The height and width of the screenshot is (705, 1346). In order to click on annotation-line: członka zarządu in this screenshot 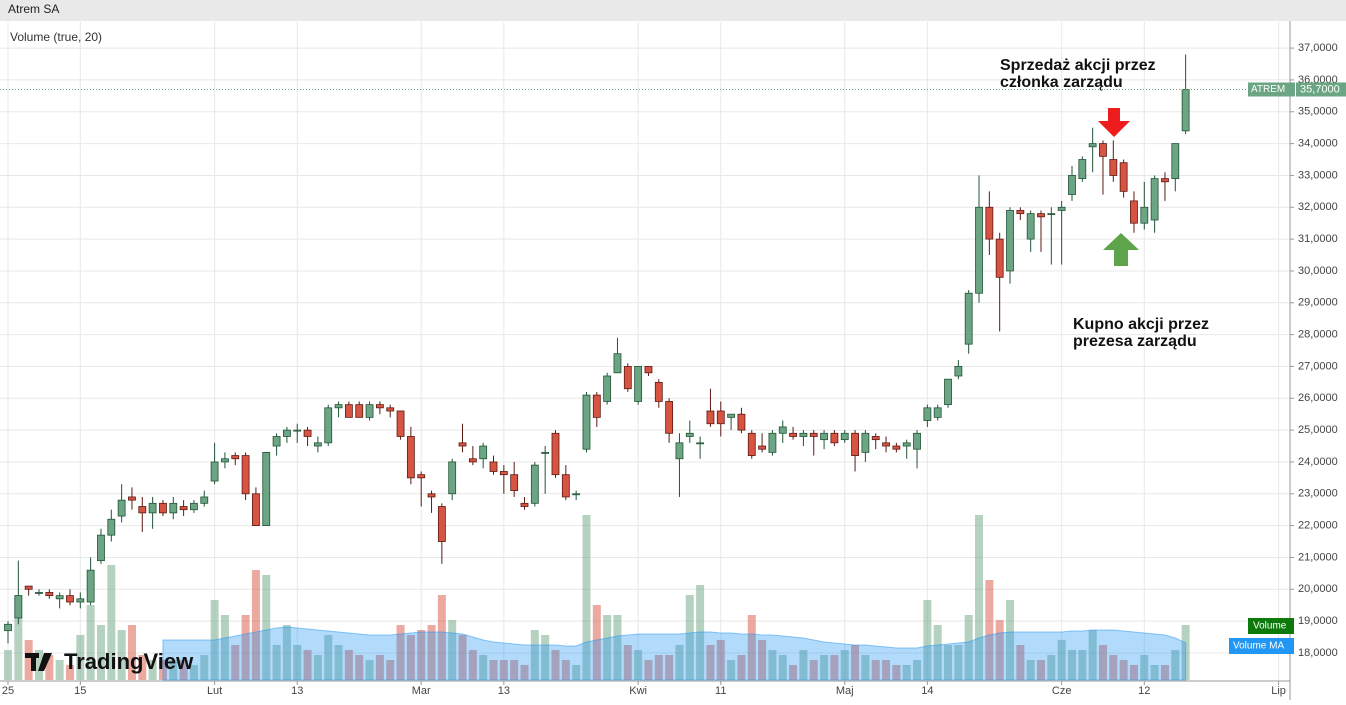, I will do `click(1061, 82)`.